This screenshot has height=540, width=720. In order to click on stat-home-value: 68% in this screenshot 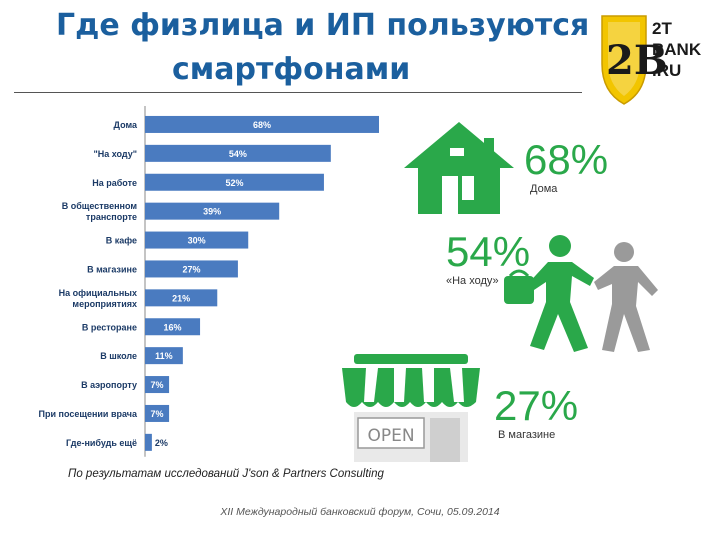, I will do `click(566, 159)`.